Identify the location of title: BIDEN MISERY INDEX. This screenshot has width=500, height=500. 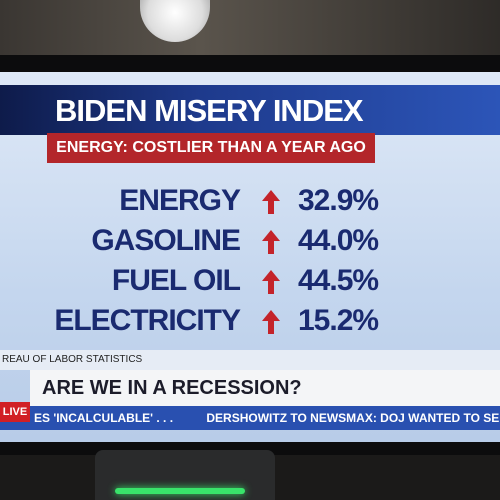
(209, 110).